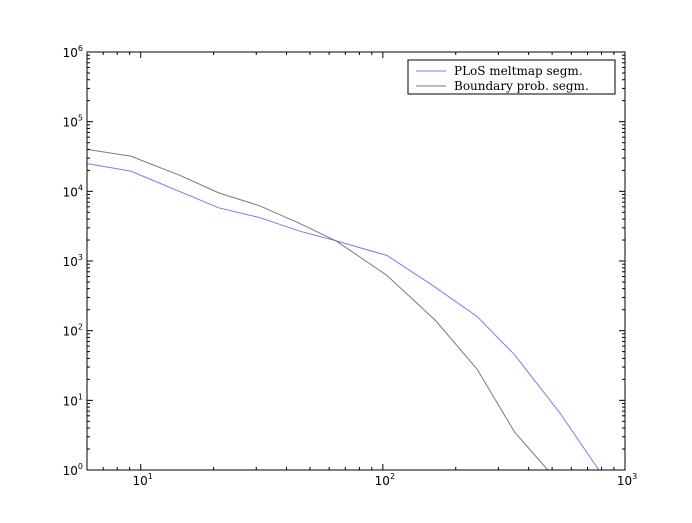 This screenshot has height=523, width=692. Describe the element at coordinates (73, 470) in the screenshot. I see `y-tick-label-0: 10⁰` at that location.